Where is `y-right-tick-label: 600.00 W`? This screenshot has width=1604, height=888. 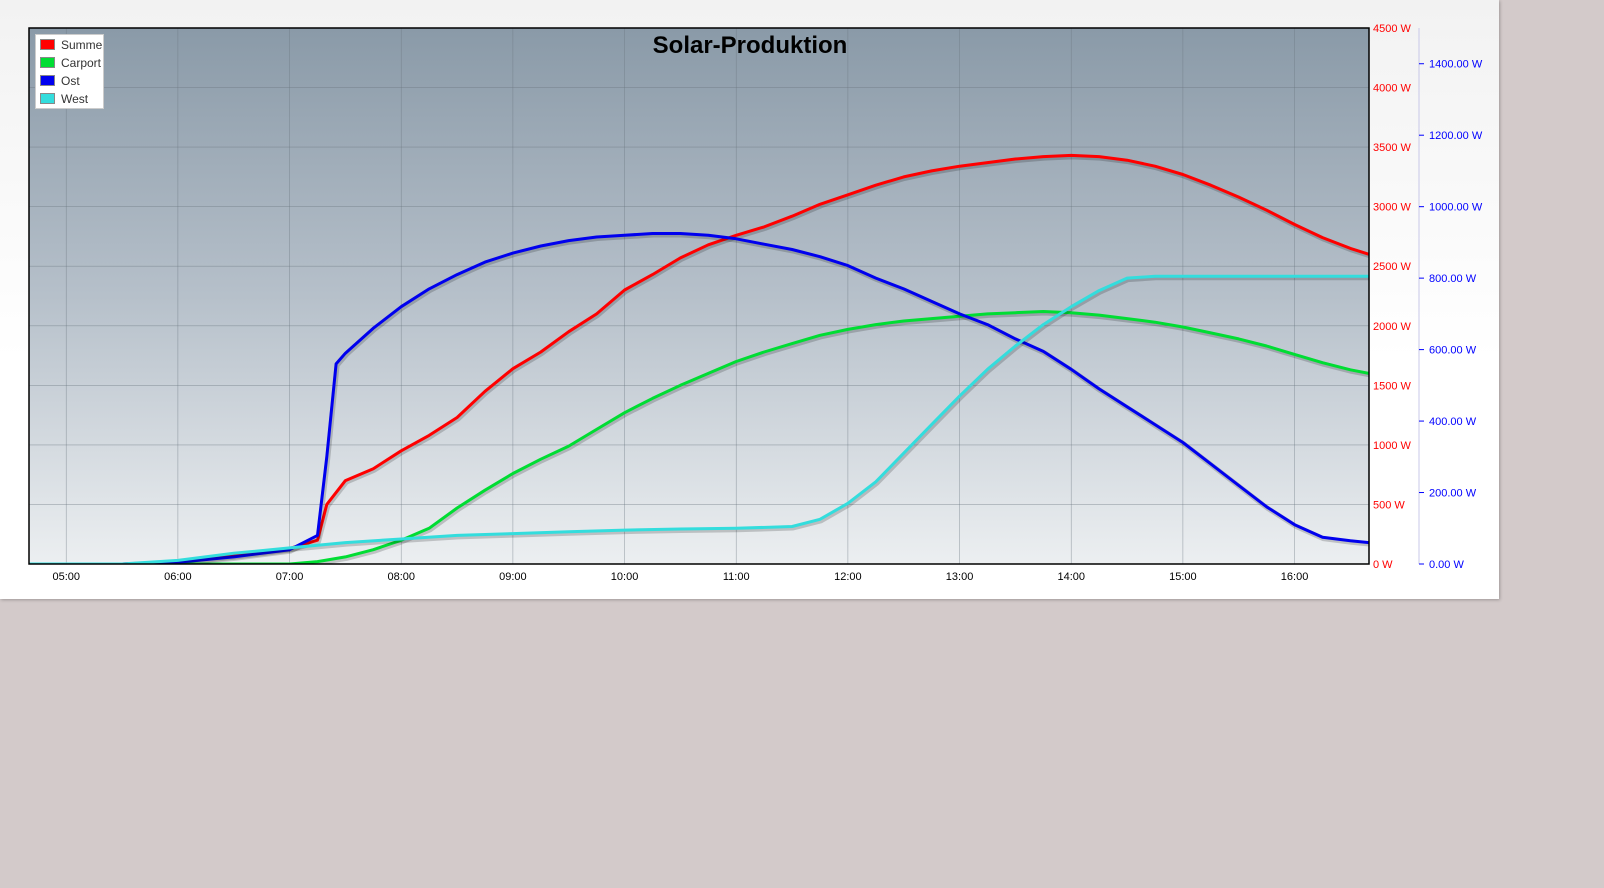 y-right-tick-label: 600.00 W is located at coordinates (1453, 351).